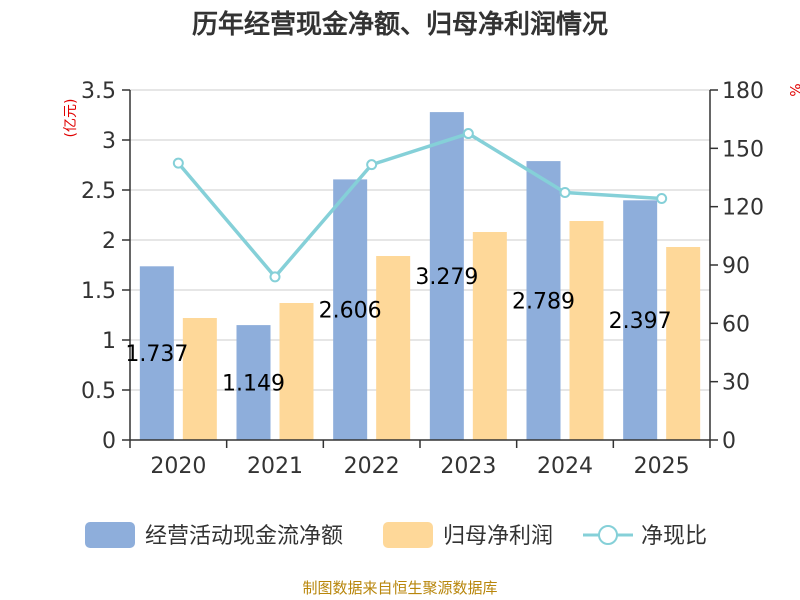  I want to click on legend-label-cashflow: 经营活动现金流净额, so click(244, 536).